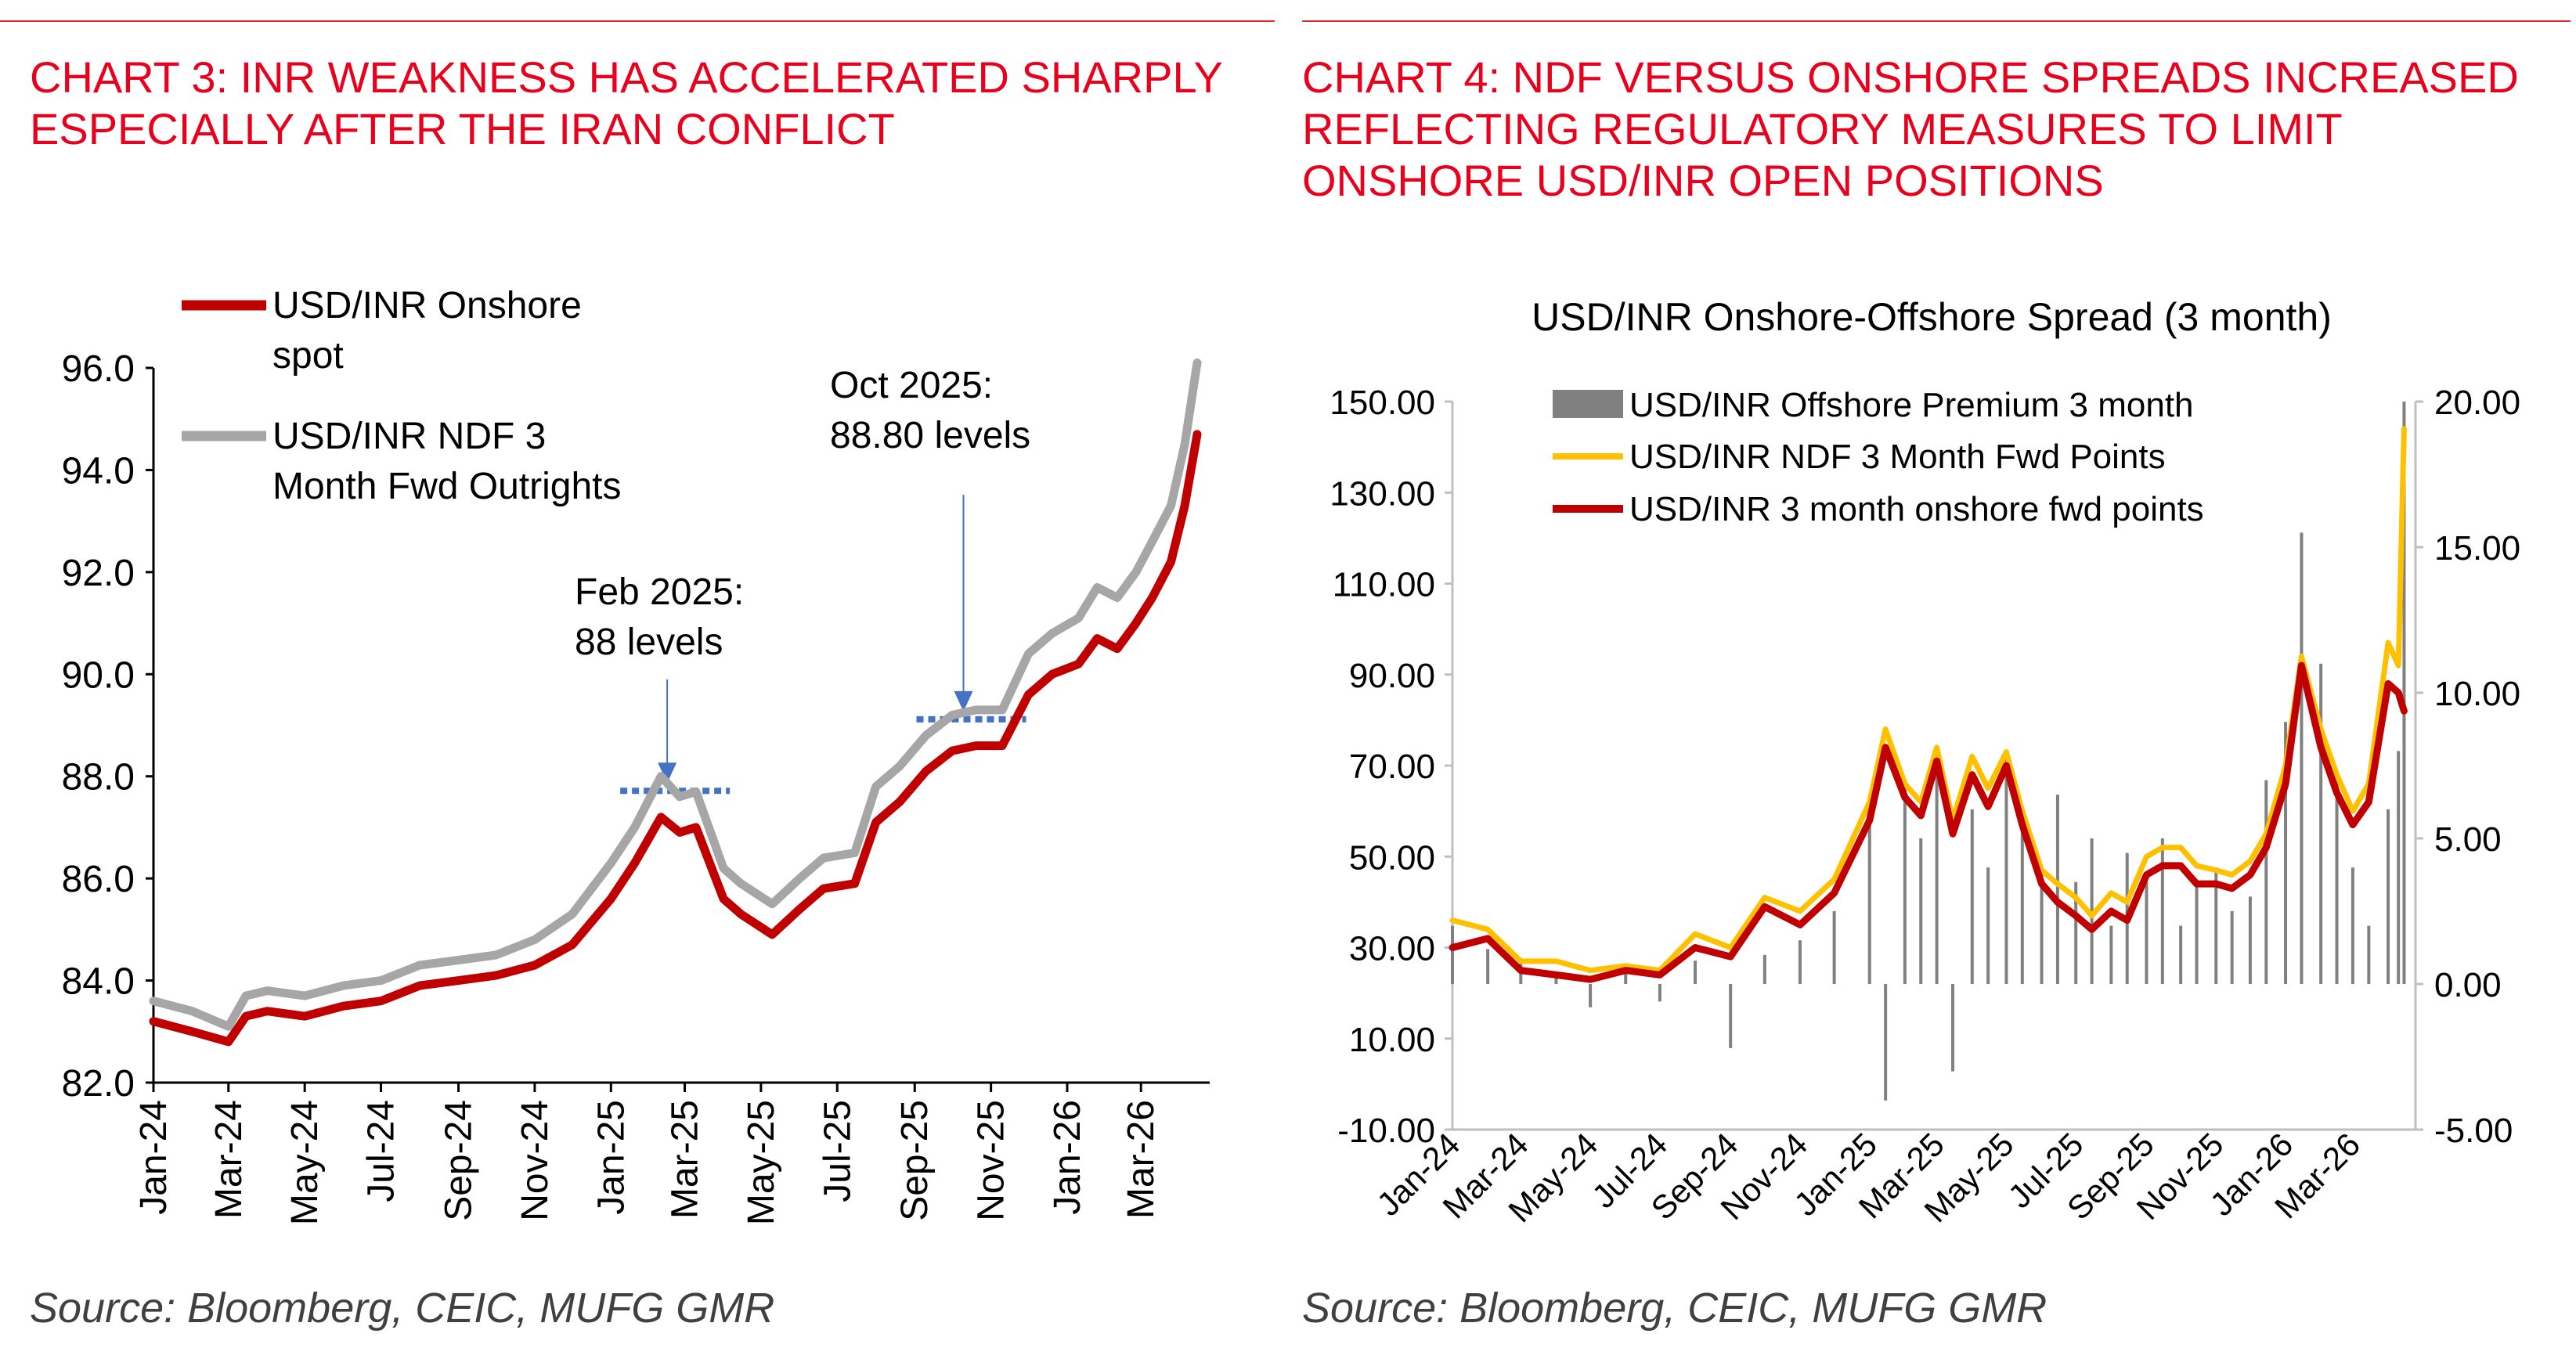 Image resolution: width=2576 pixels, height=1366 pixels. Describe the element at coordinates (992, 1160) in the screenshot. I see `left-x-tick-label: Nov-25` at that location.